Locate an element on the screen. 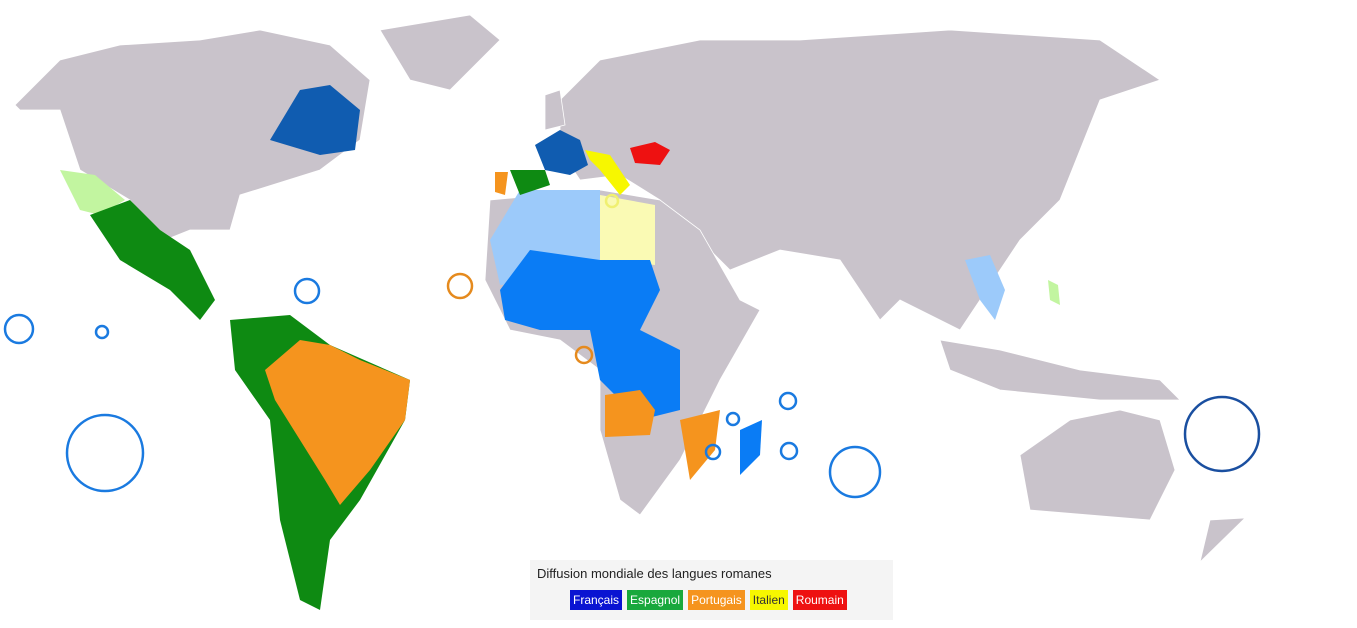  libya is located at coordinates (627, 230).